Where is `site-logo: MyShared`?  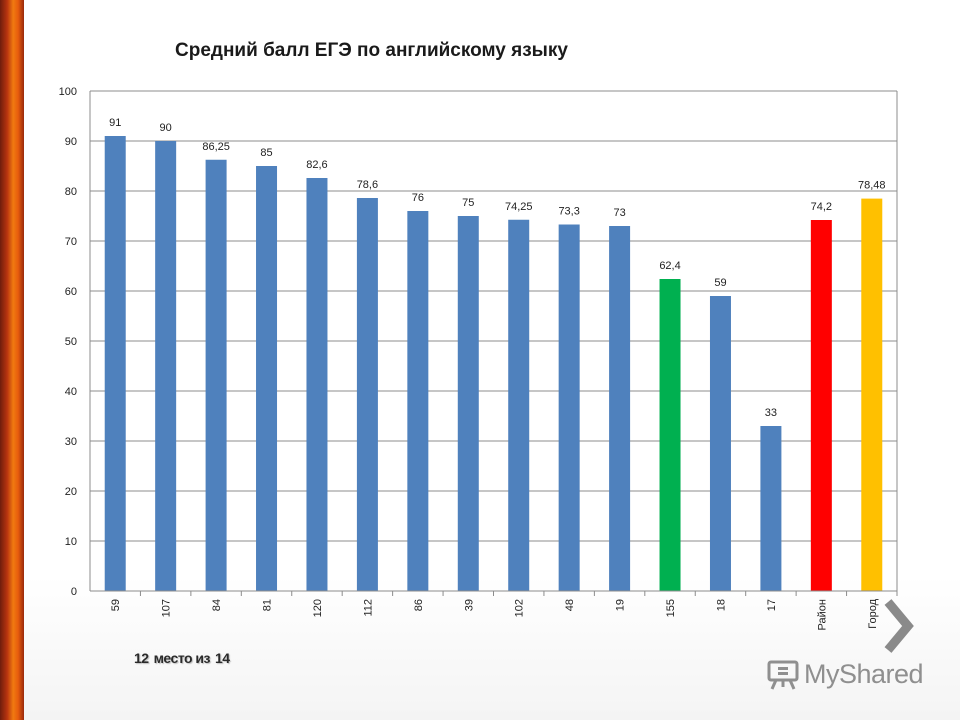 site-logo: MyShared is located at coordinates (851, 674).